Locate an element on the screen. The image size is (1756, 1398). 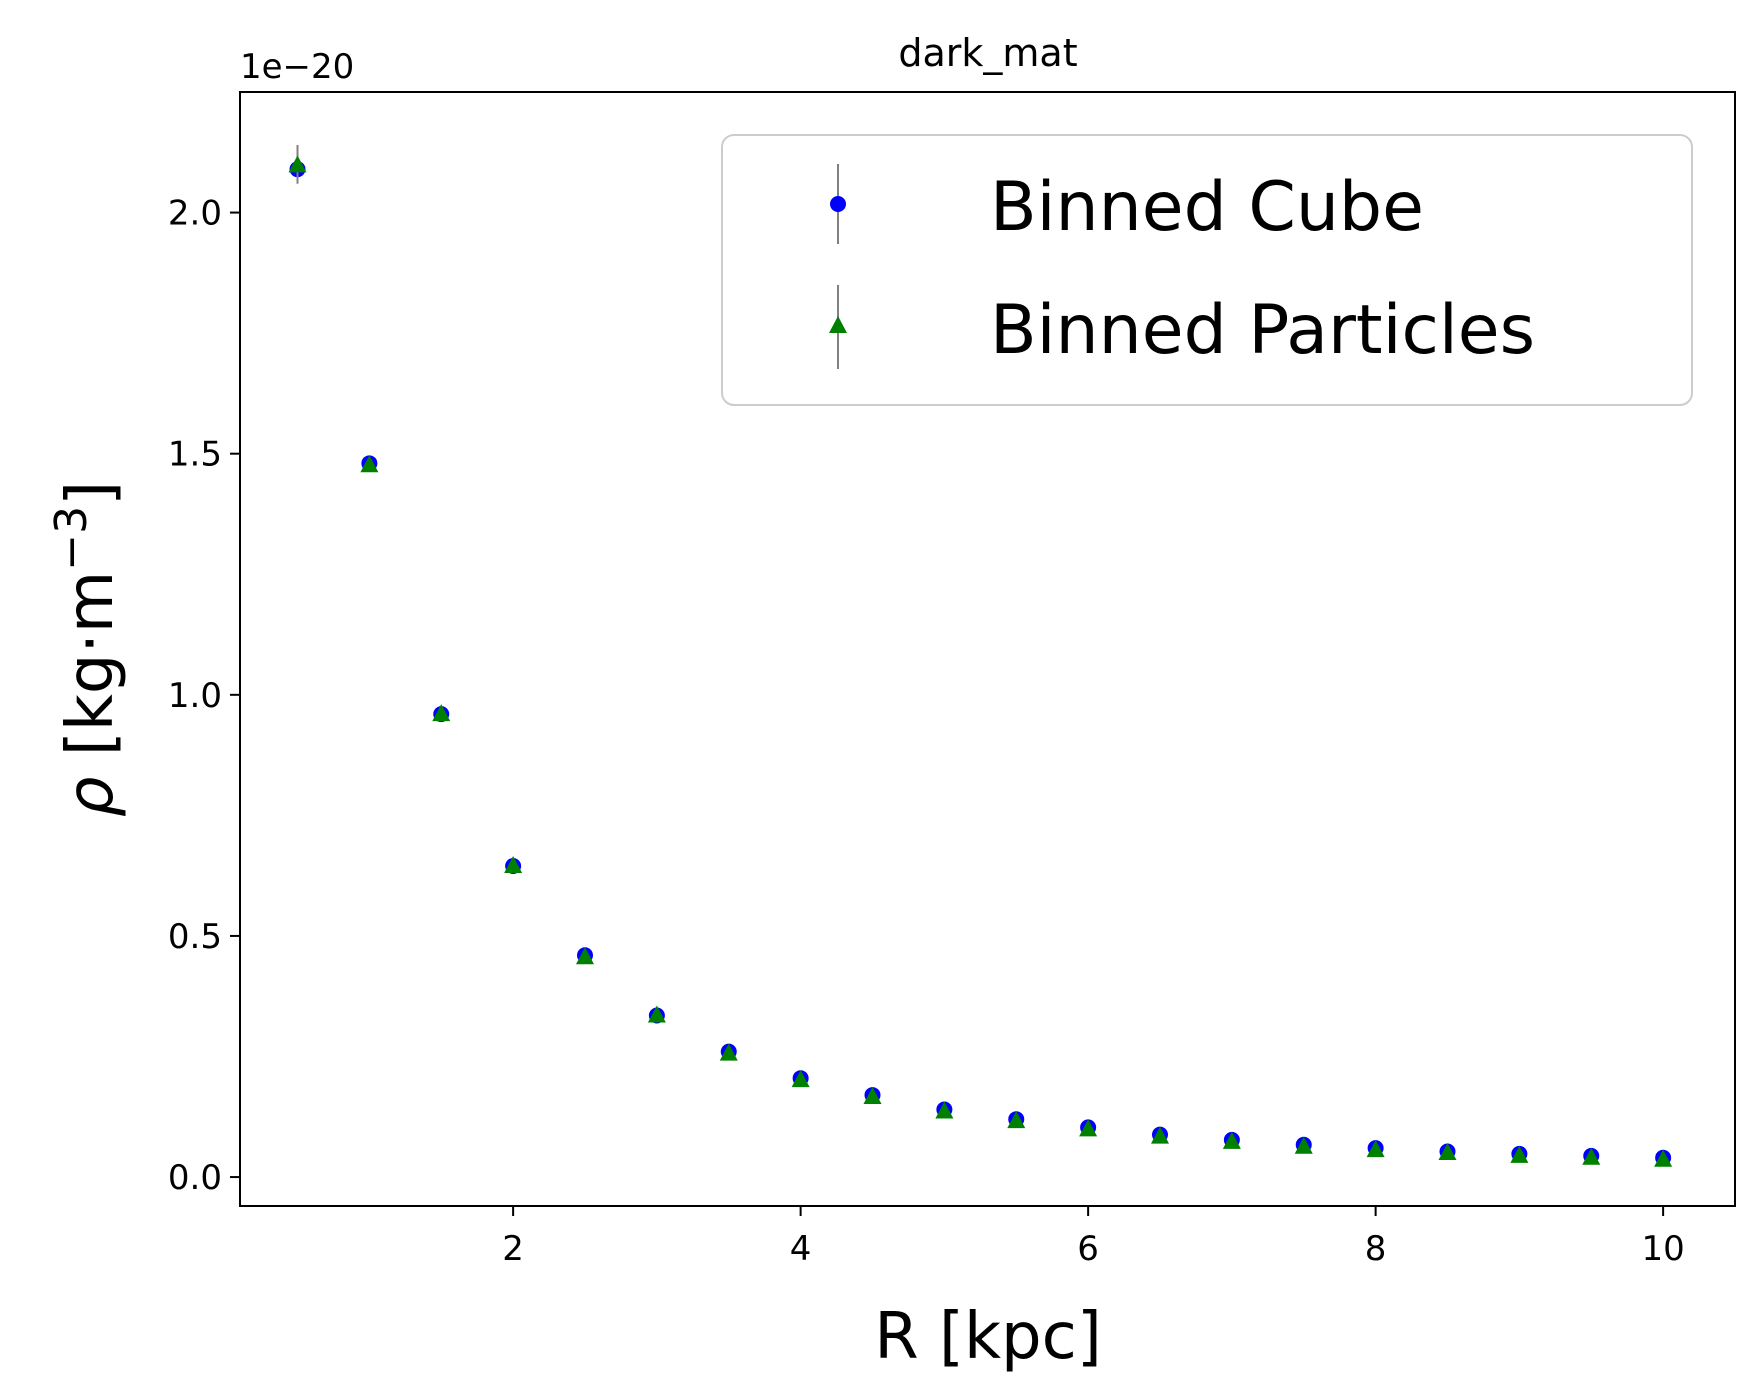
legend-marker-cube is located at coordinates (838, 204).